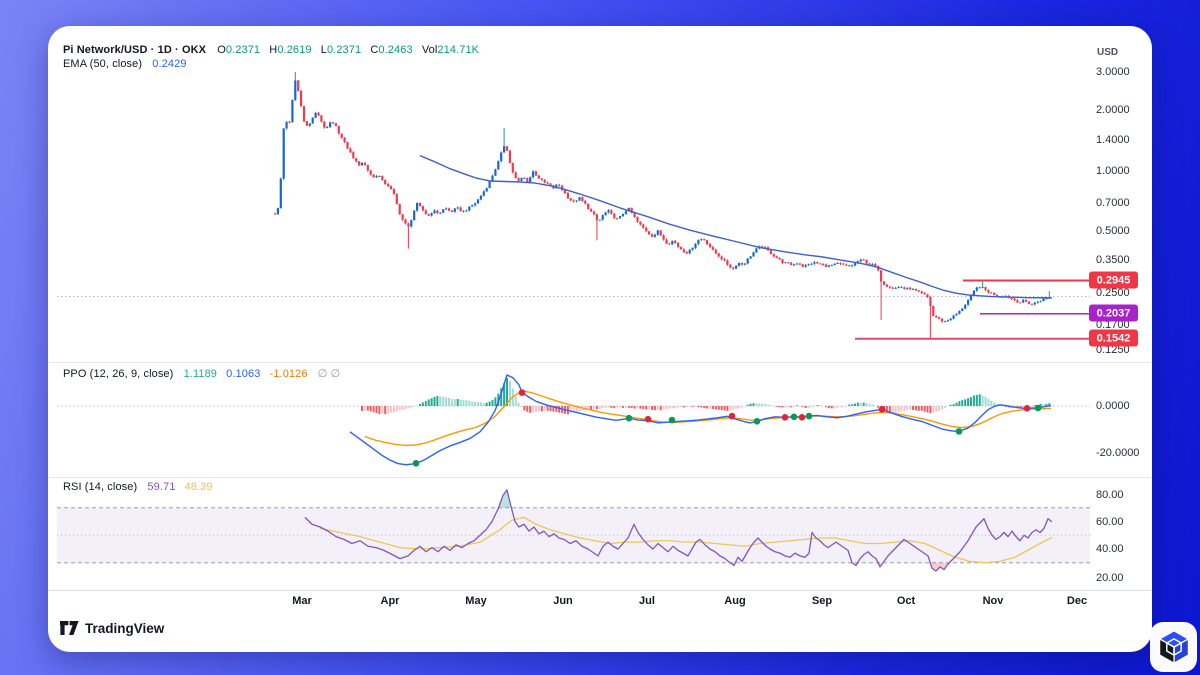  Describe the element at coordinates (1113, 260) in the screenshot. I see `price-tick-label: 0.3500` at that location.